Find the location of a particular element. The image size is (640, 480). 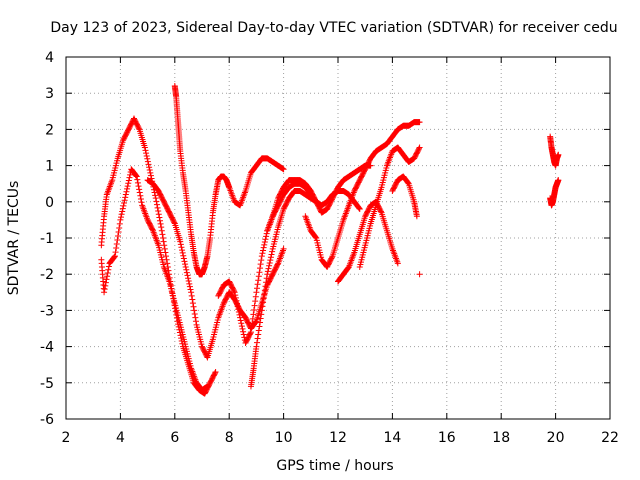

y-tick-label: -5 is located at coordinates (47, 384).